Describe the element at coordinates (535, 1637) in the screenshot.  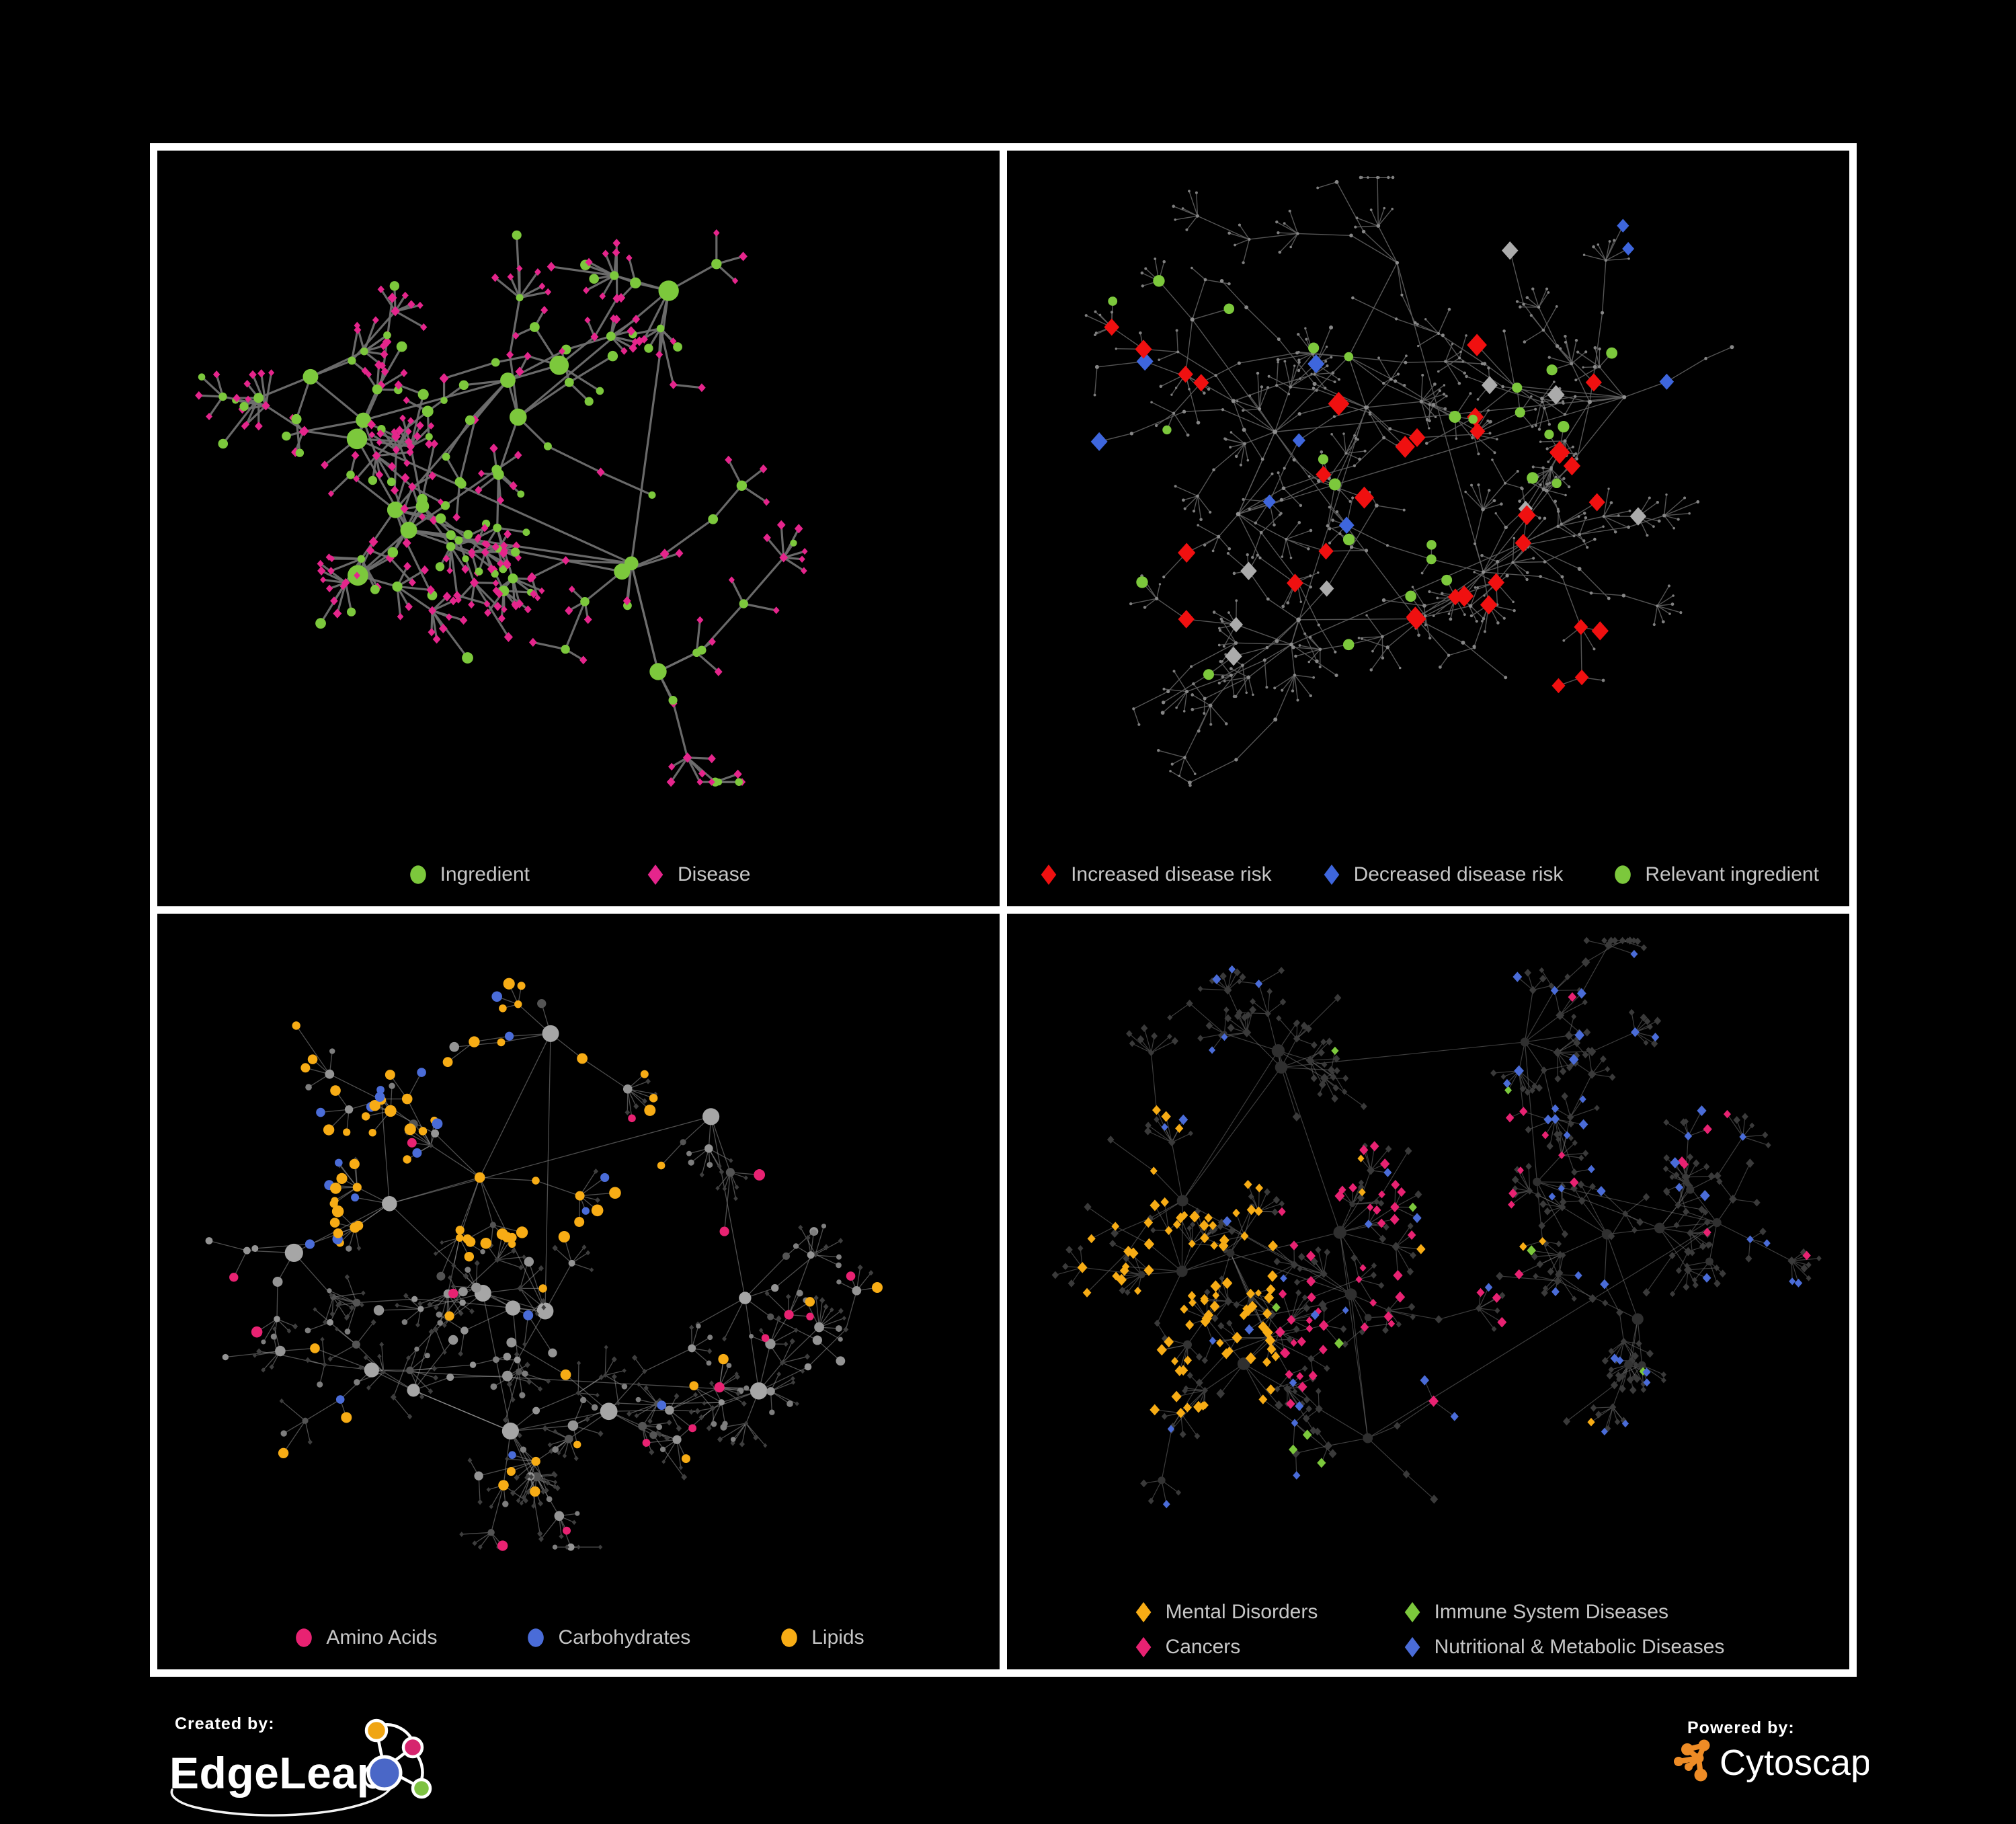
I see `carbohydrates-circle-icon` at that location.